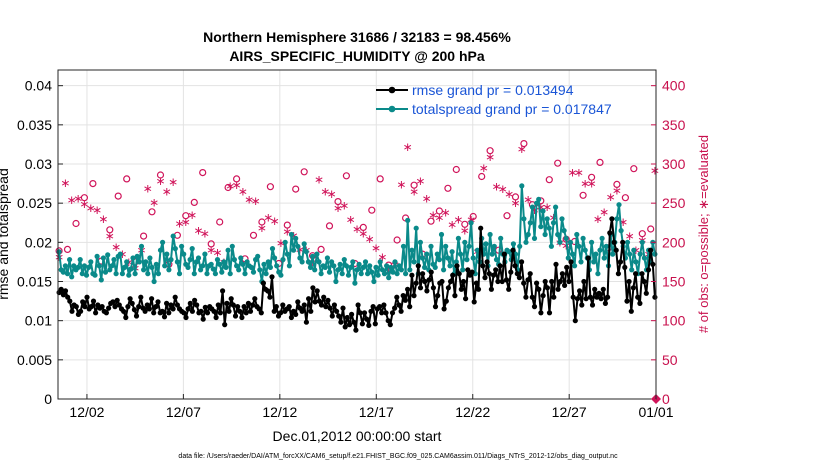 This screenshot has width=830, height=470. I want to click on x-tick-label: 01/01, so click(655, 412).